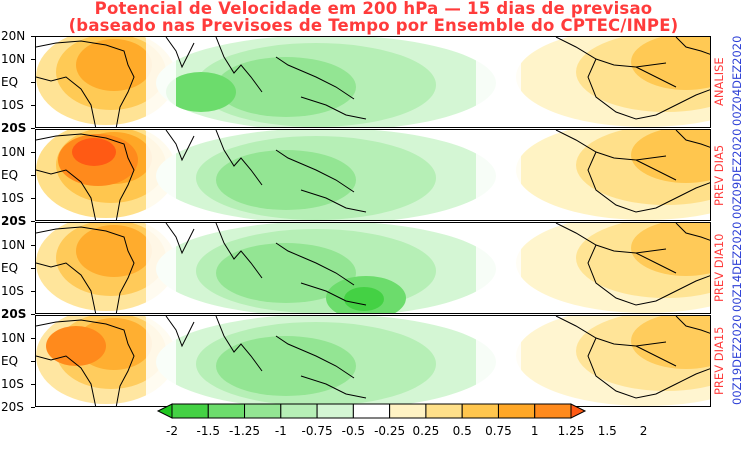  I want to click on colorbar-tick-label: 1.25, so click(571, 431).